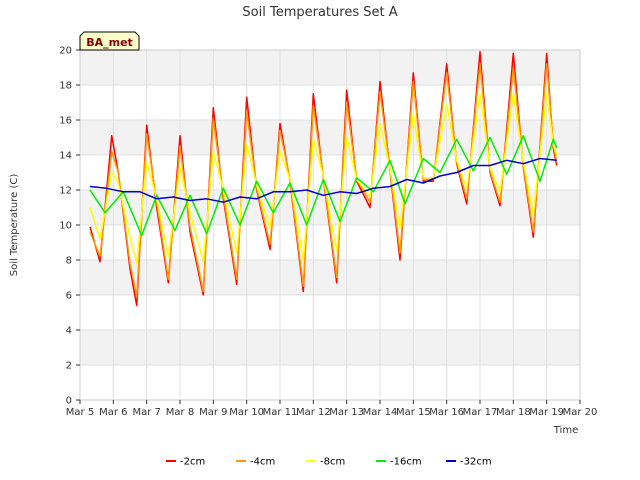  I want to click on x-tick-label: Mar 5, so click(80, 412).